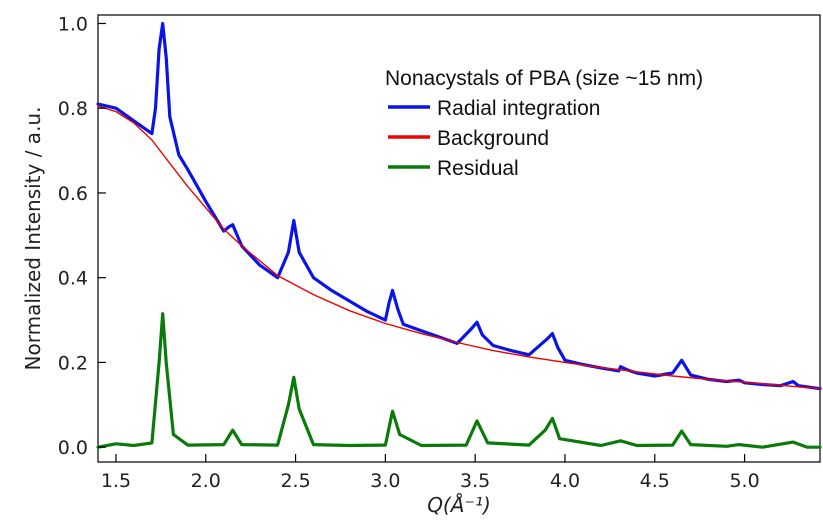 This screenshot has width=823, height=522. I want to click on legend-label: Background, so click(493, 138).